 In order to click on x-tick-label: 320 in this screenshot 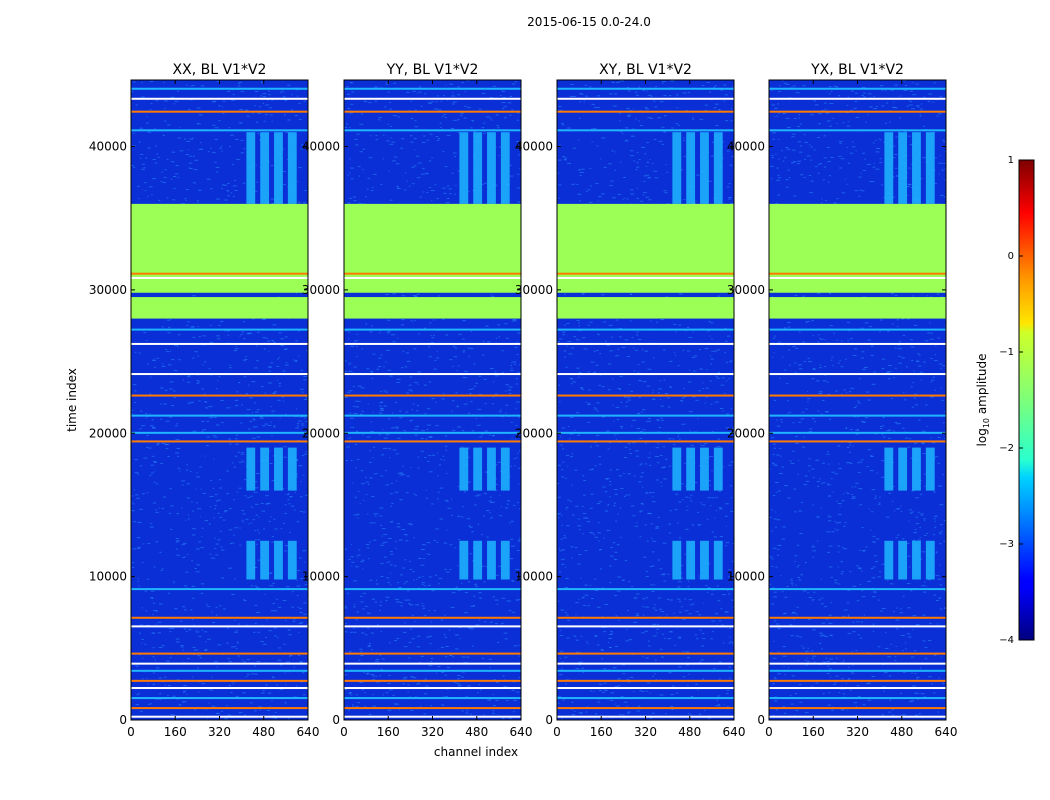, I will do `click(857, 732)`.